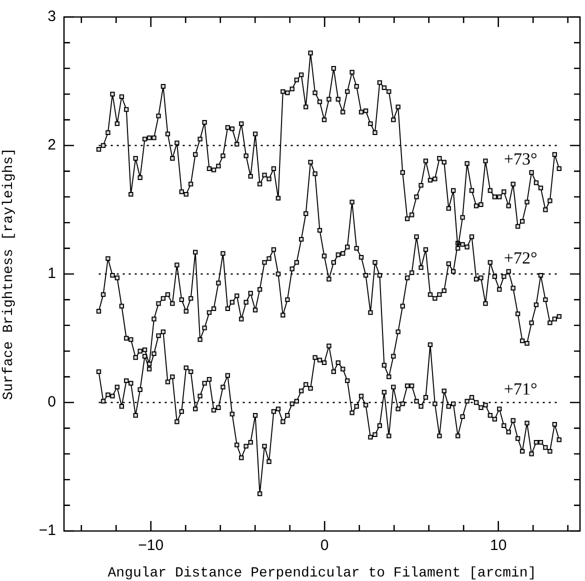  I want to click on legend-label: +72°, so click(521, 258).